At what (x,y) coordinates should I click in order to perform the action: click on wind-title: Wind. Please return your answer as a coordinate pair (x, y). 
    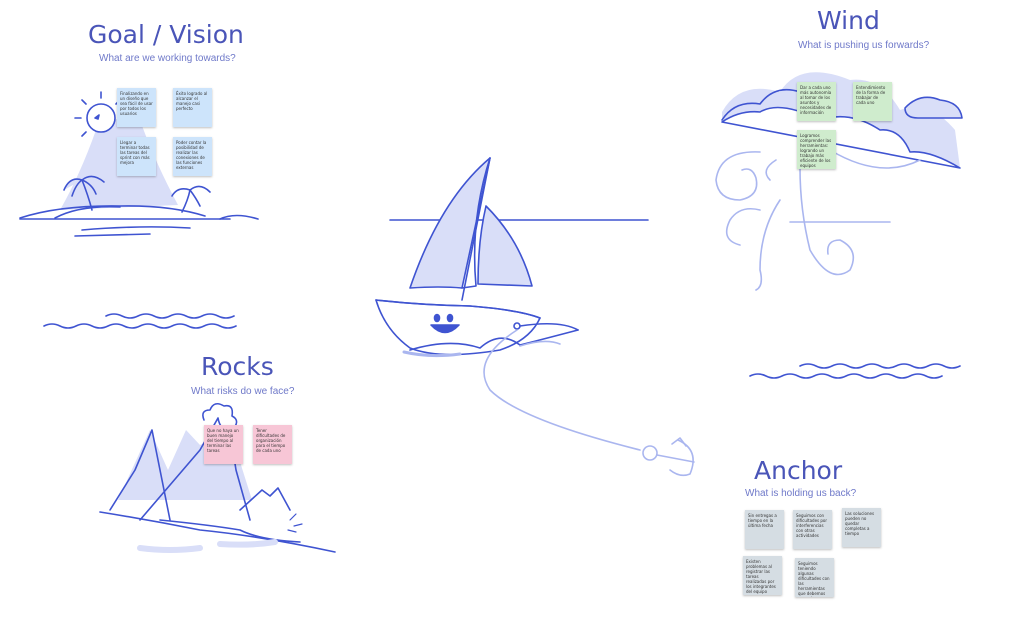
    Looking at the image, I should click on (848, 20).